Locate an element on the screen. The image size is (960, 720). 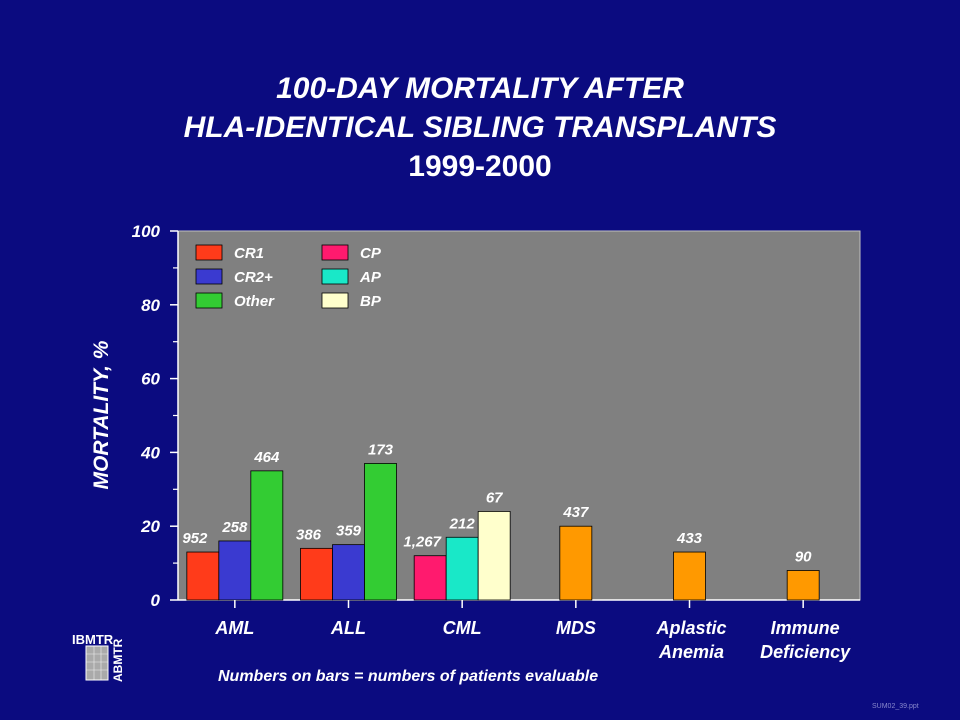
x-tick-label: Immune is located at coordinates (805, 628).